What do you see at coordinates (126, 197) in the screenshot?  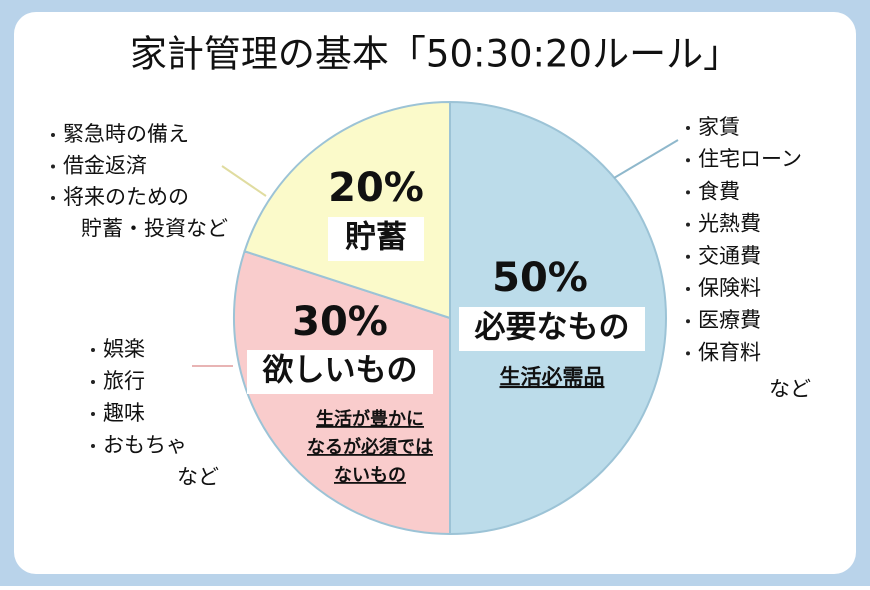 I see `example-item: 将来のための` at bounding box center [126, 197].